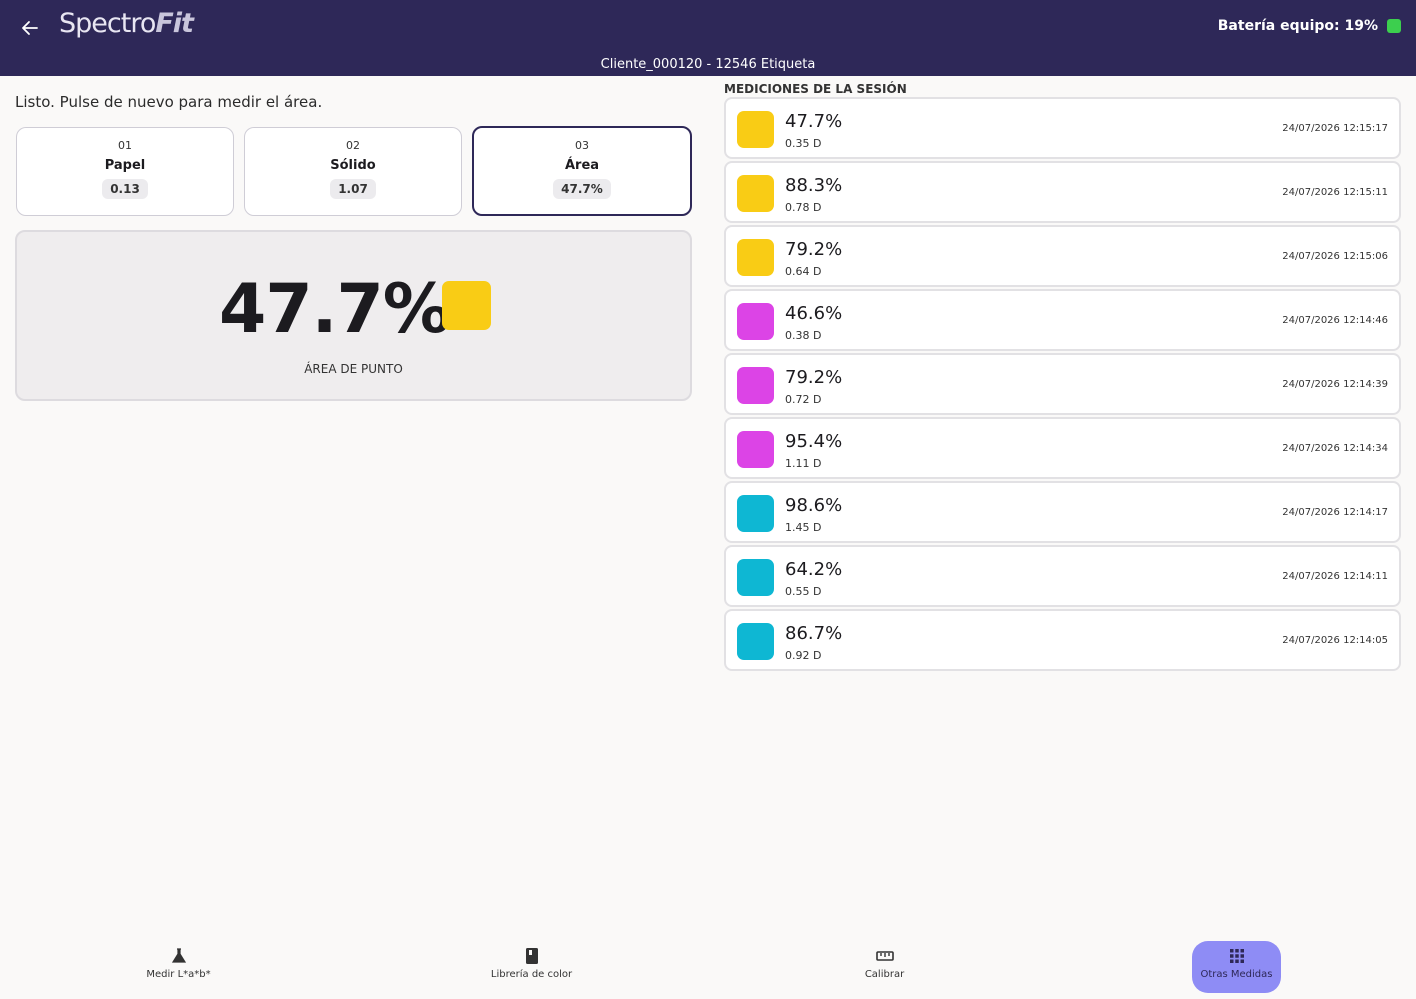 This screenshot has width=1416, height=999. Describe the element at coordinates (884, 974) in the screenshot. I see `nav-label: Calibrar` at that location.